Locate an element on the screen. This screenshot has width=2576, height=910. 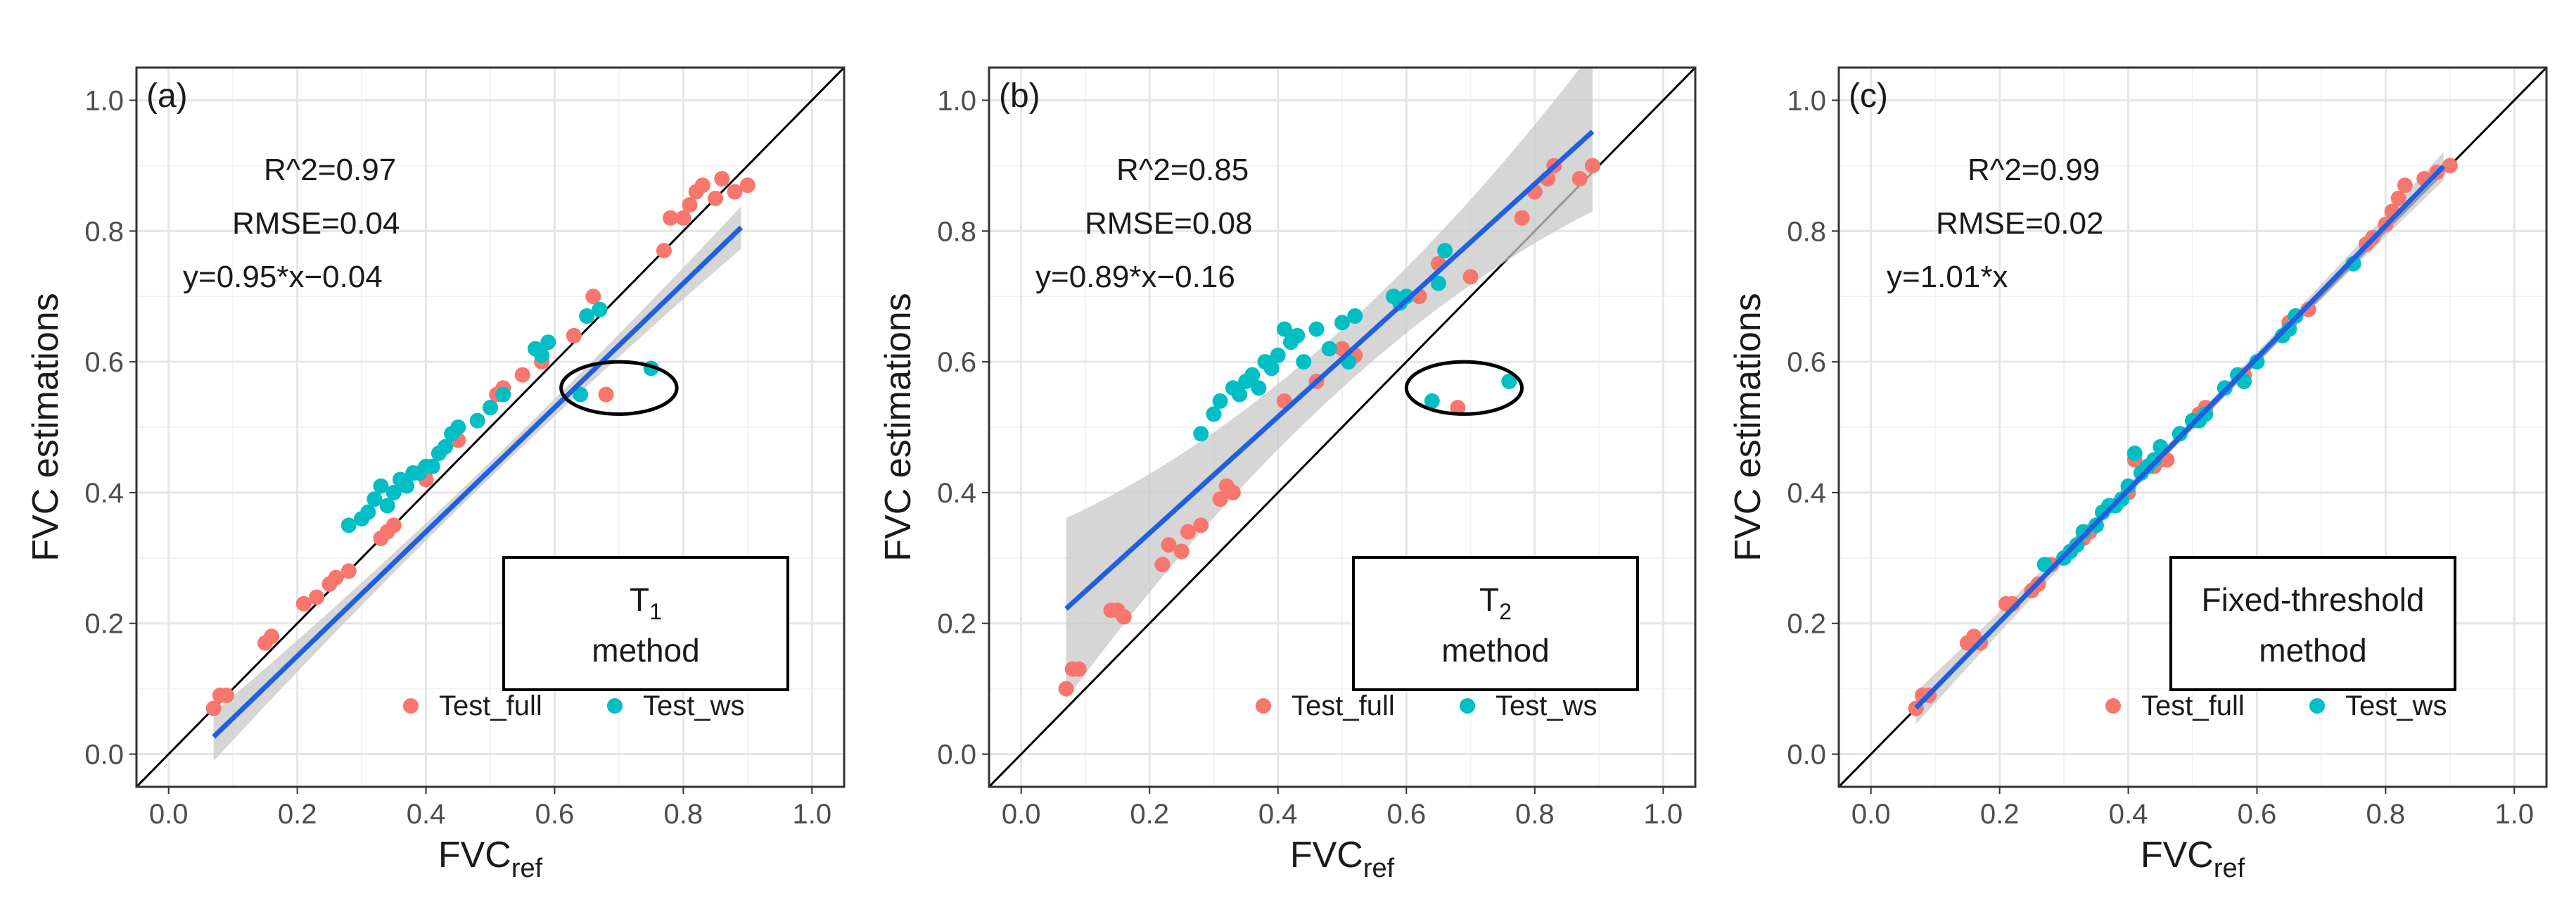
method-label: T1 is located at coordinates (646, 602).